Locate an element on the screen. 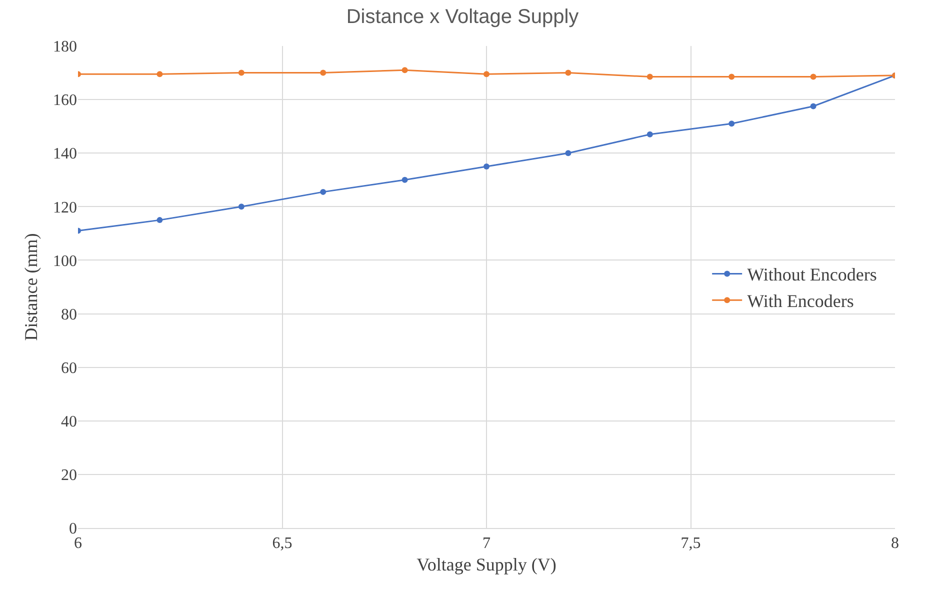  legend-label: With Encoders is located at coordinates (800, 301).